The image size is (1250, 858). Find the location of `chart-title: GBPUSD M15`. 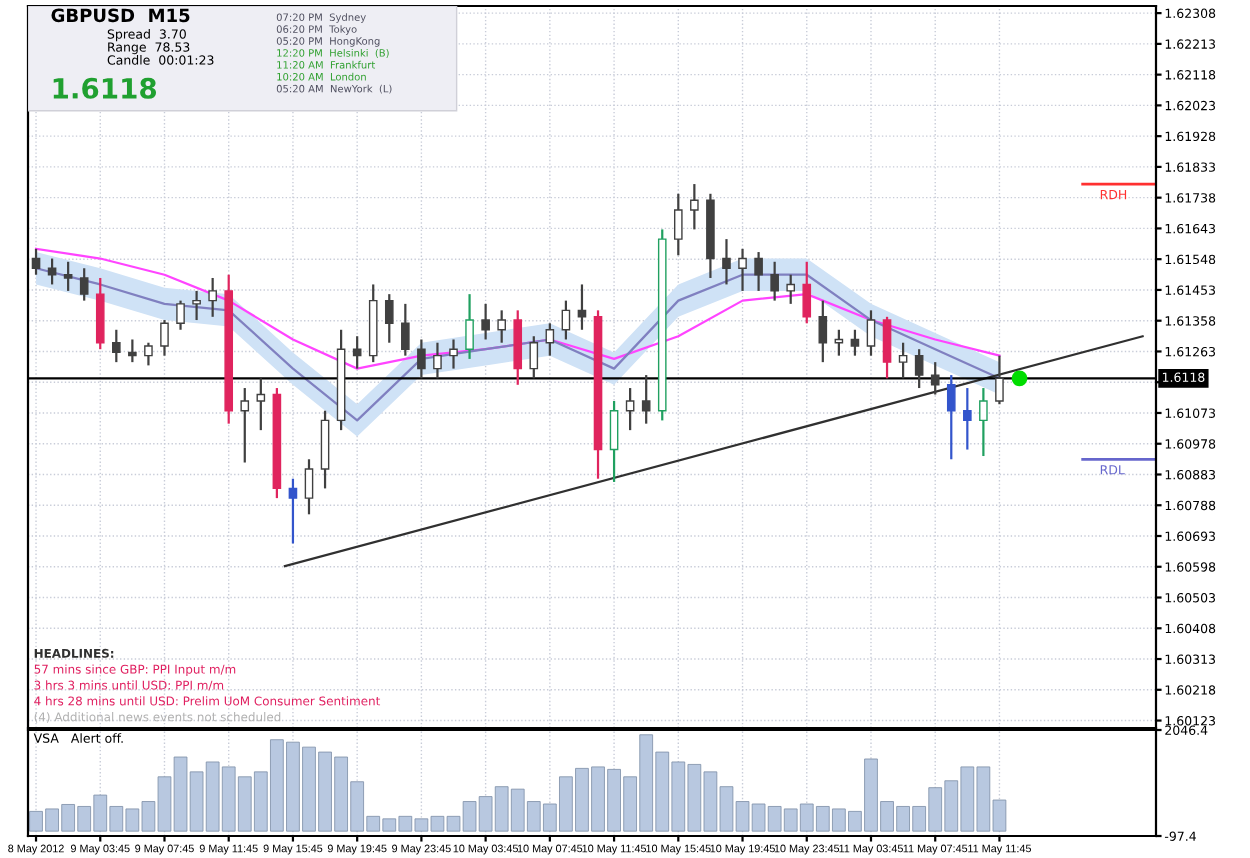

chart-title: GBPUSD M15 is located at coordinates (120, 15).